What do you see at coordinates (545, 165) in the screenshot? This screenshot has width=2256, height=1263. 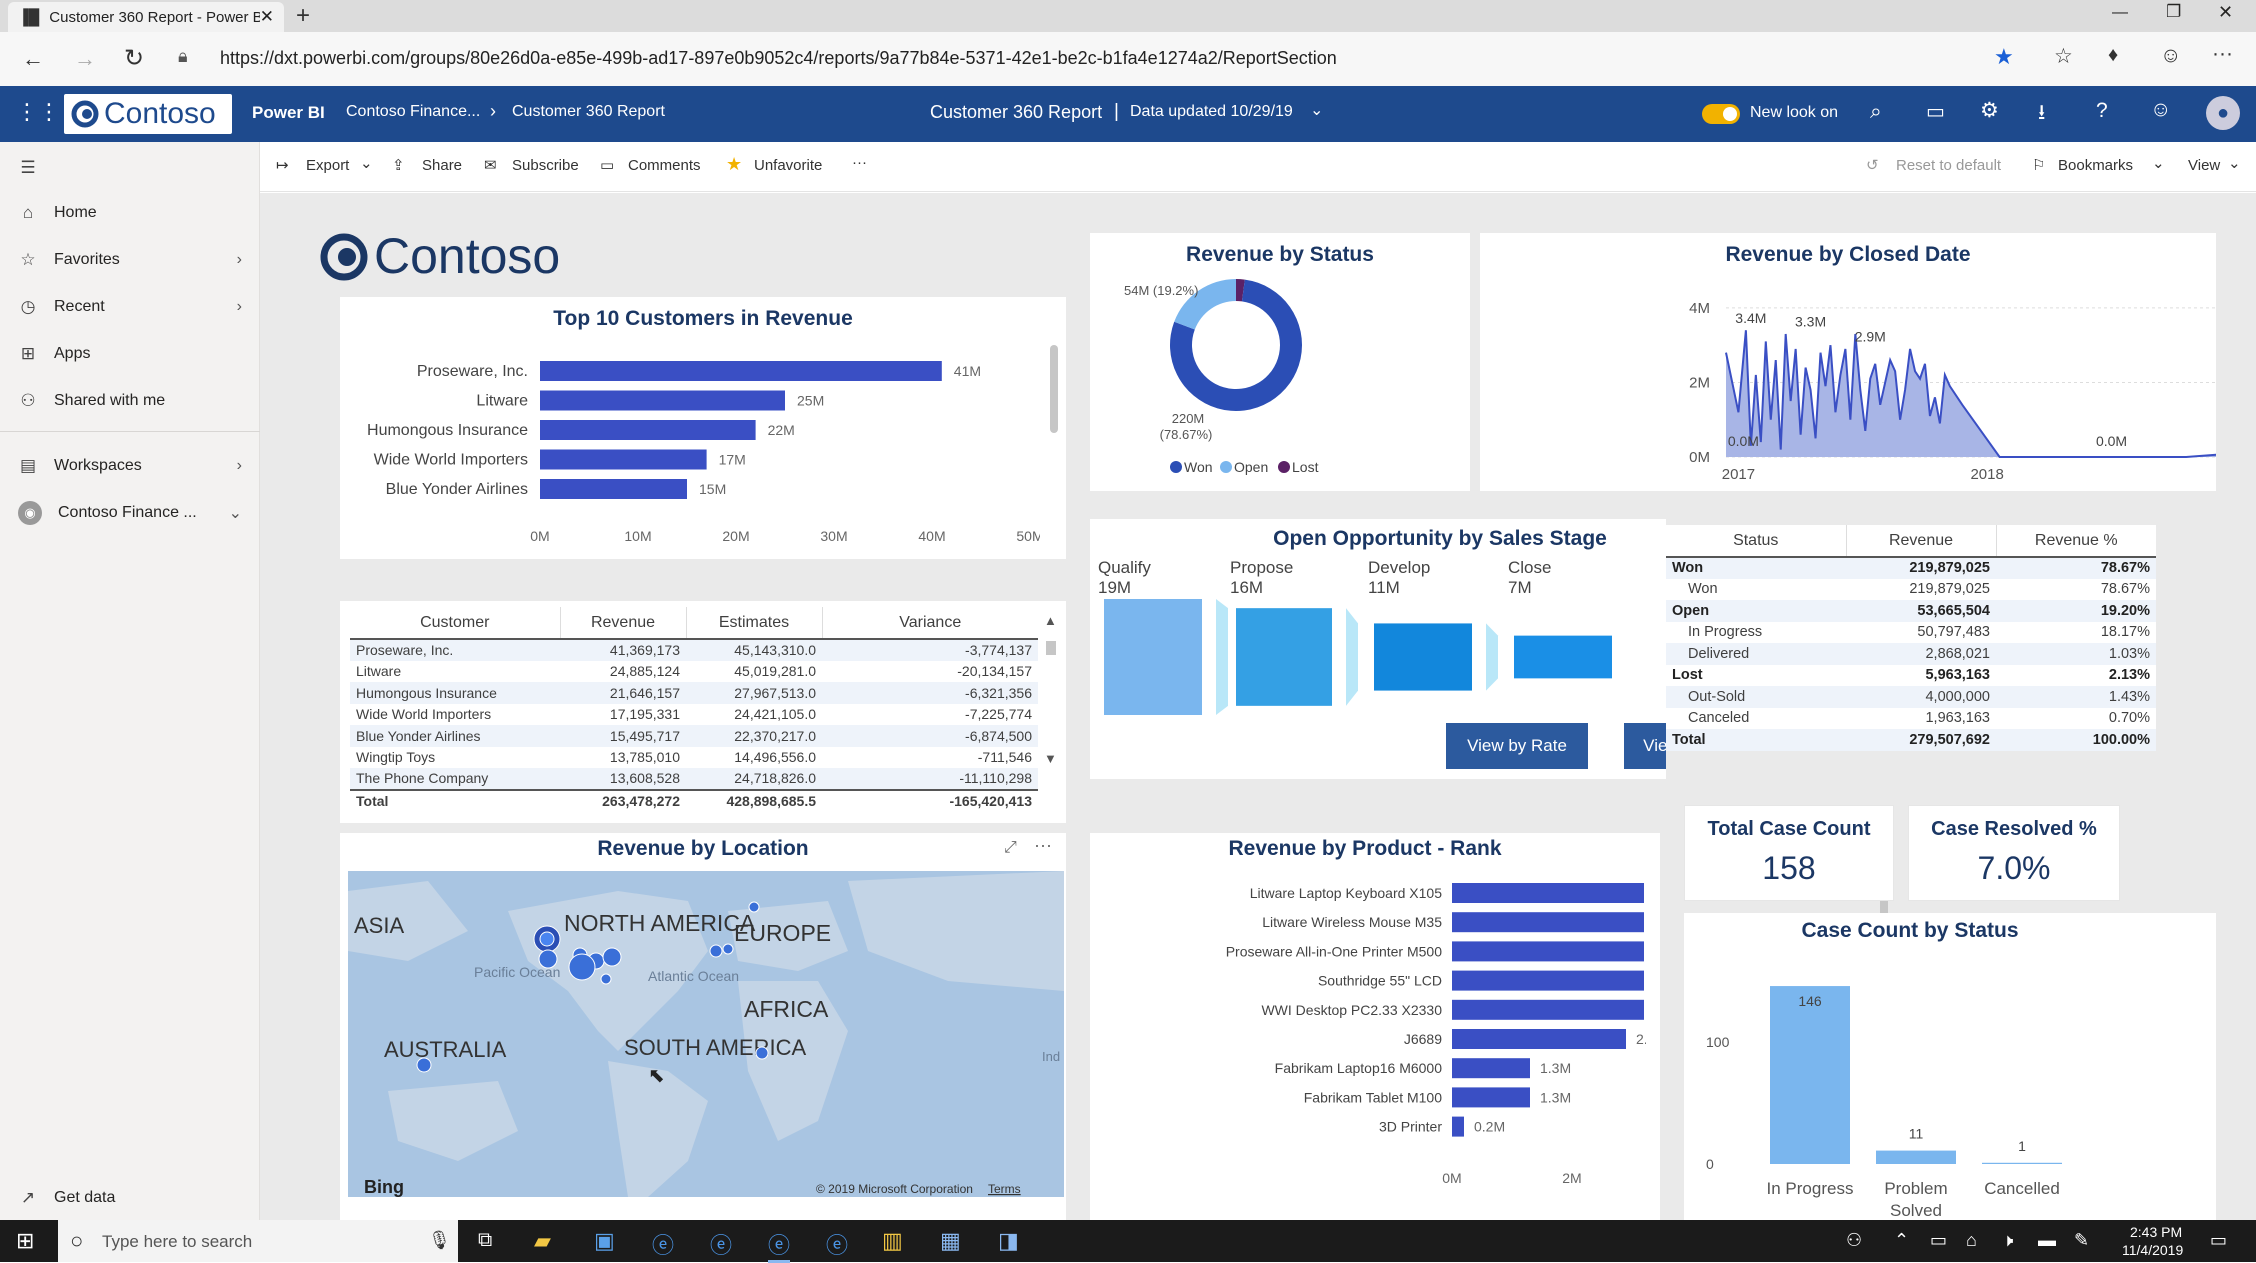 I see `subscribe-button: Subscribe` at bounding box center [545, 165].